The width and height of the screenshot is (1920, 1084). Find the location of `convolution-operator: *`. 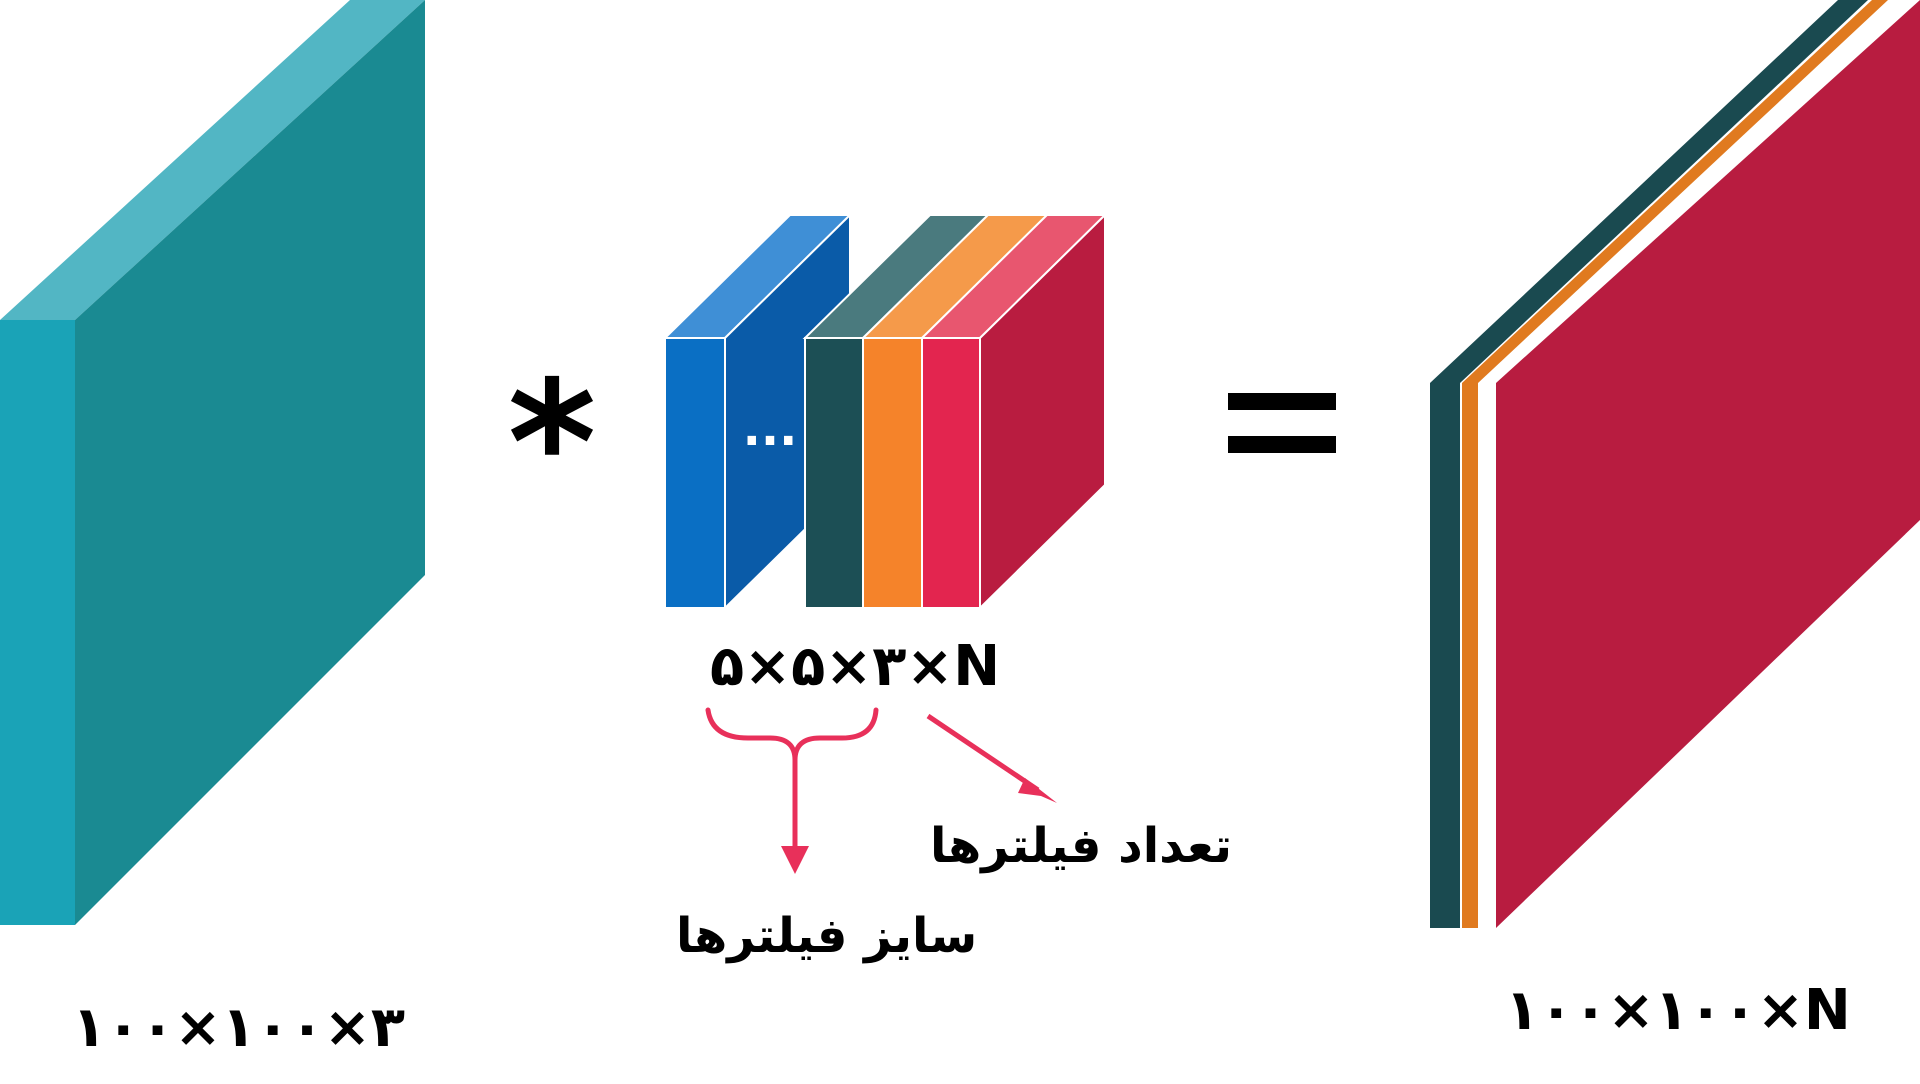

convolution-operator: * is located at coordinates (552, 444).